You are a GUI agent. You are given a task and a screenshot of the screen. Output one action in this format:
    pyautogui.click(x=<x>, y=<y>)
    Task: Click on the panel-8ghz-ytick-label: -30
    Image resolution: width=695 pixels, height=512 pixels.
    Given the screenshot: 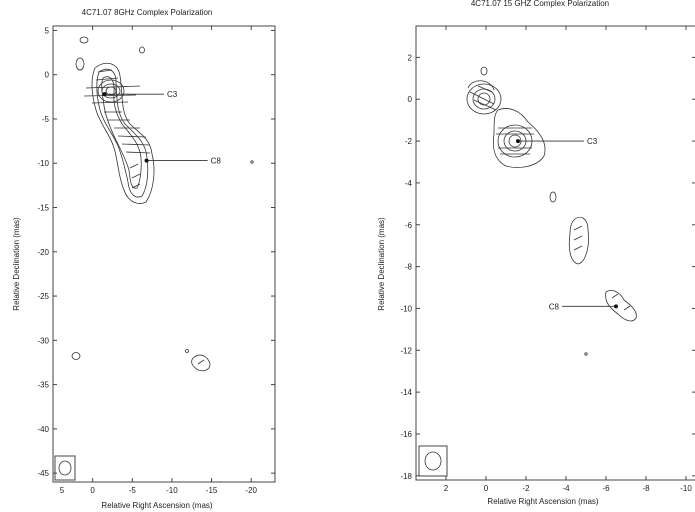 What is the action you would take?
    pyautogui.click(x=43, y=340)
    